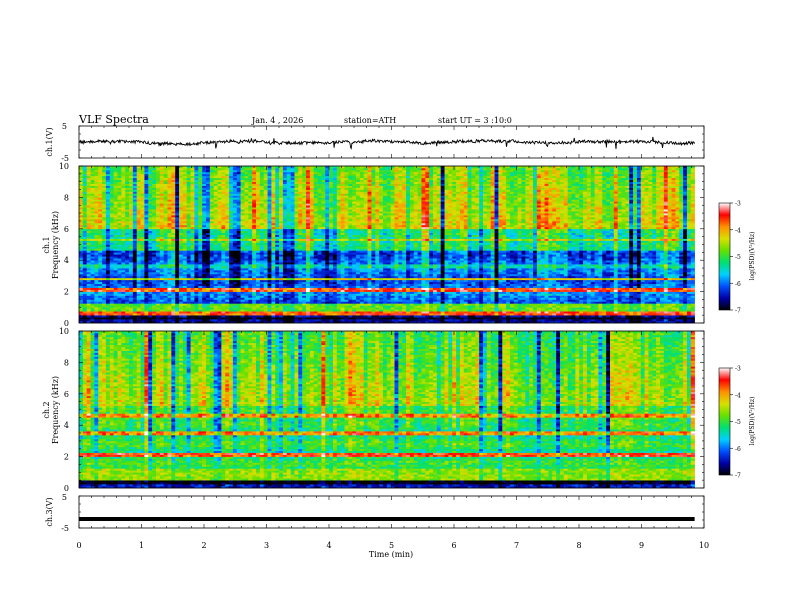 The image size is (792, 612). What do you see at coordinates (752, 256) in the screenshot?
I see `ch1-colorbar-label: log(PSD)(V²/Hz)` at bounding box center [752, 256].